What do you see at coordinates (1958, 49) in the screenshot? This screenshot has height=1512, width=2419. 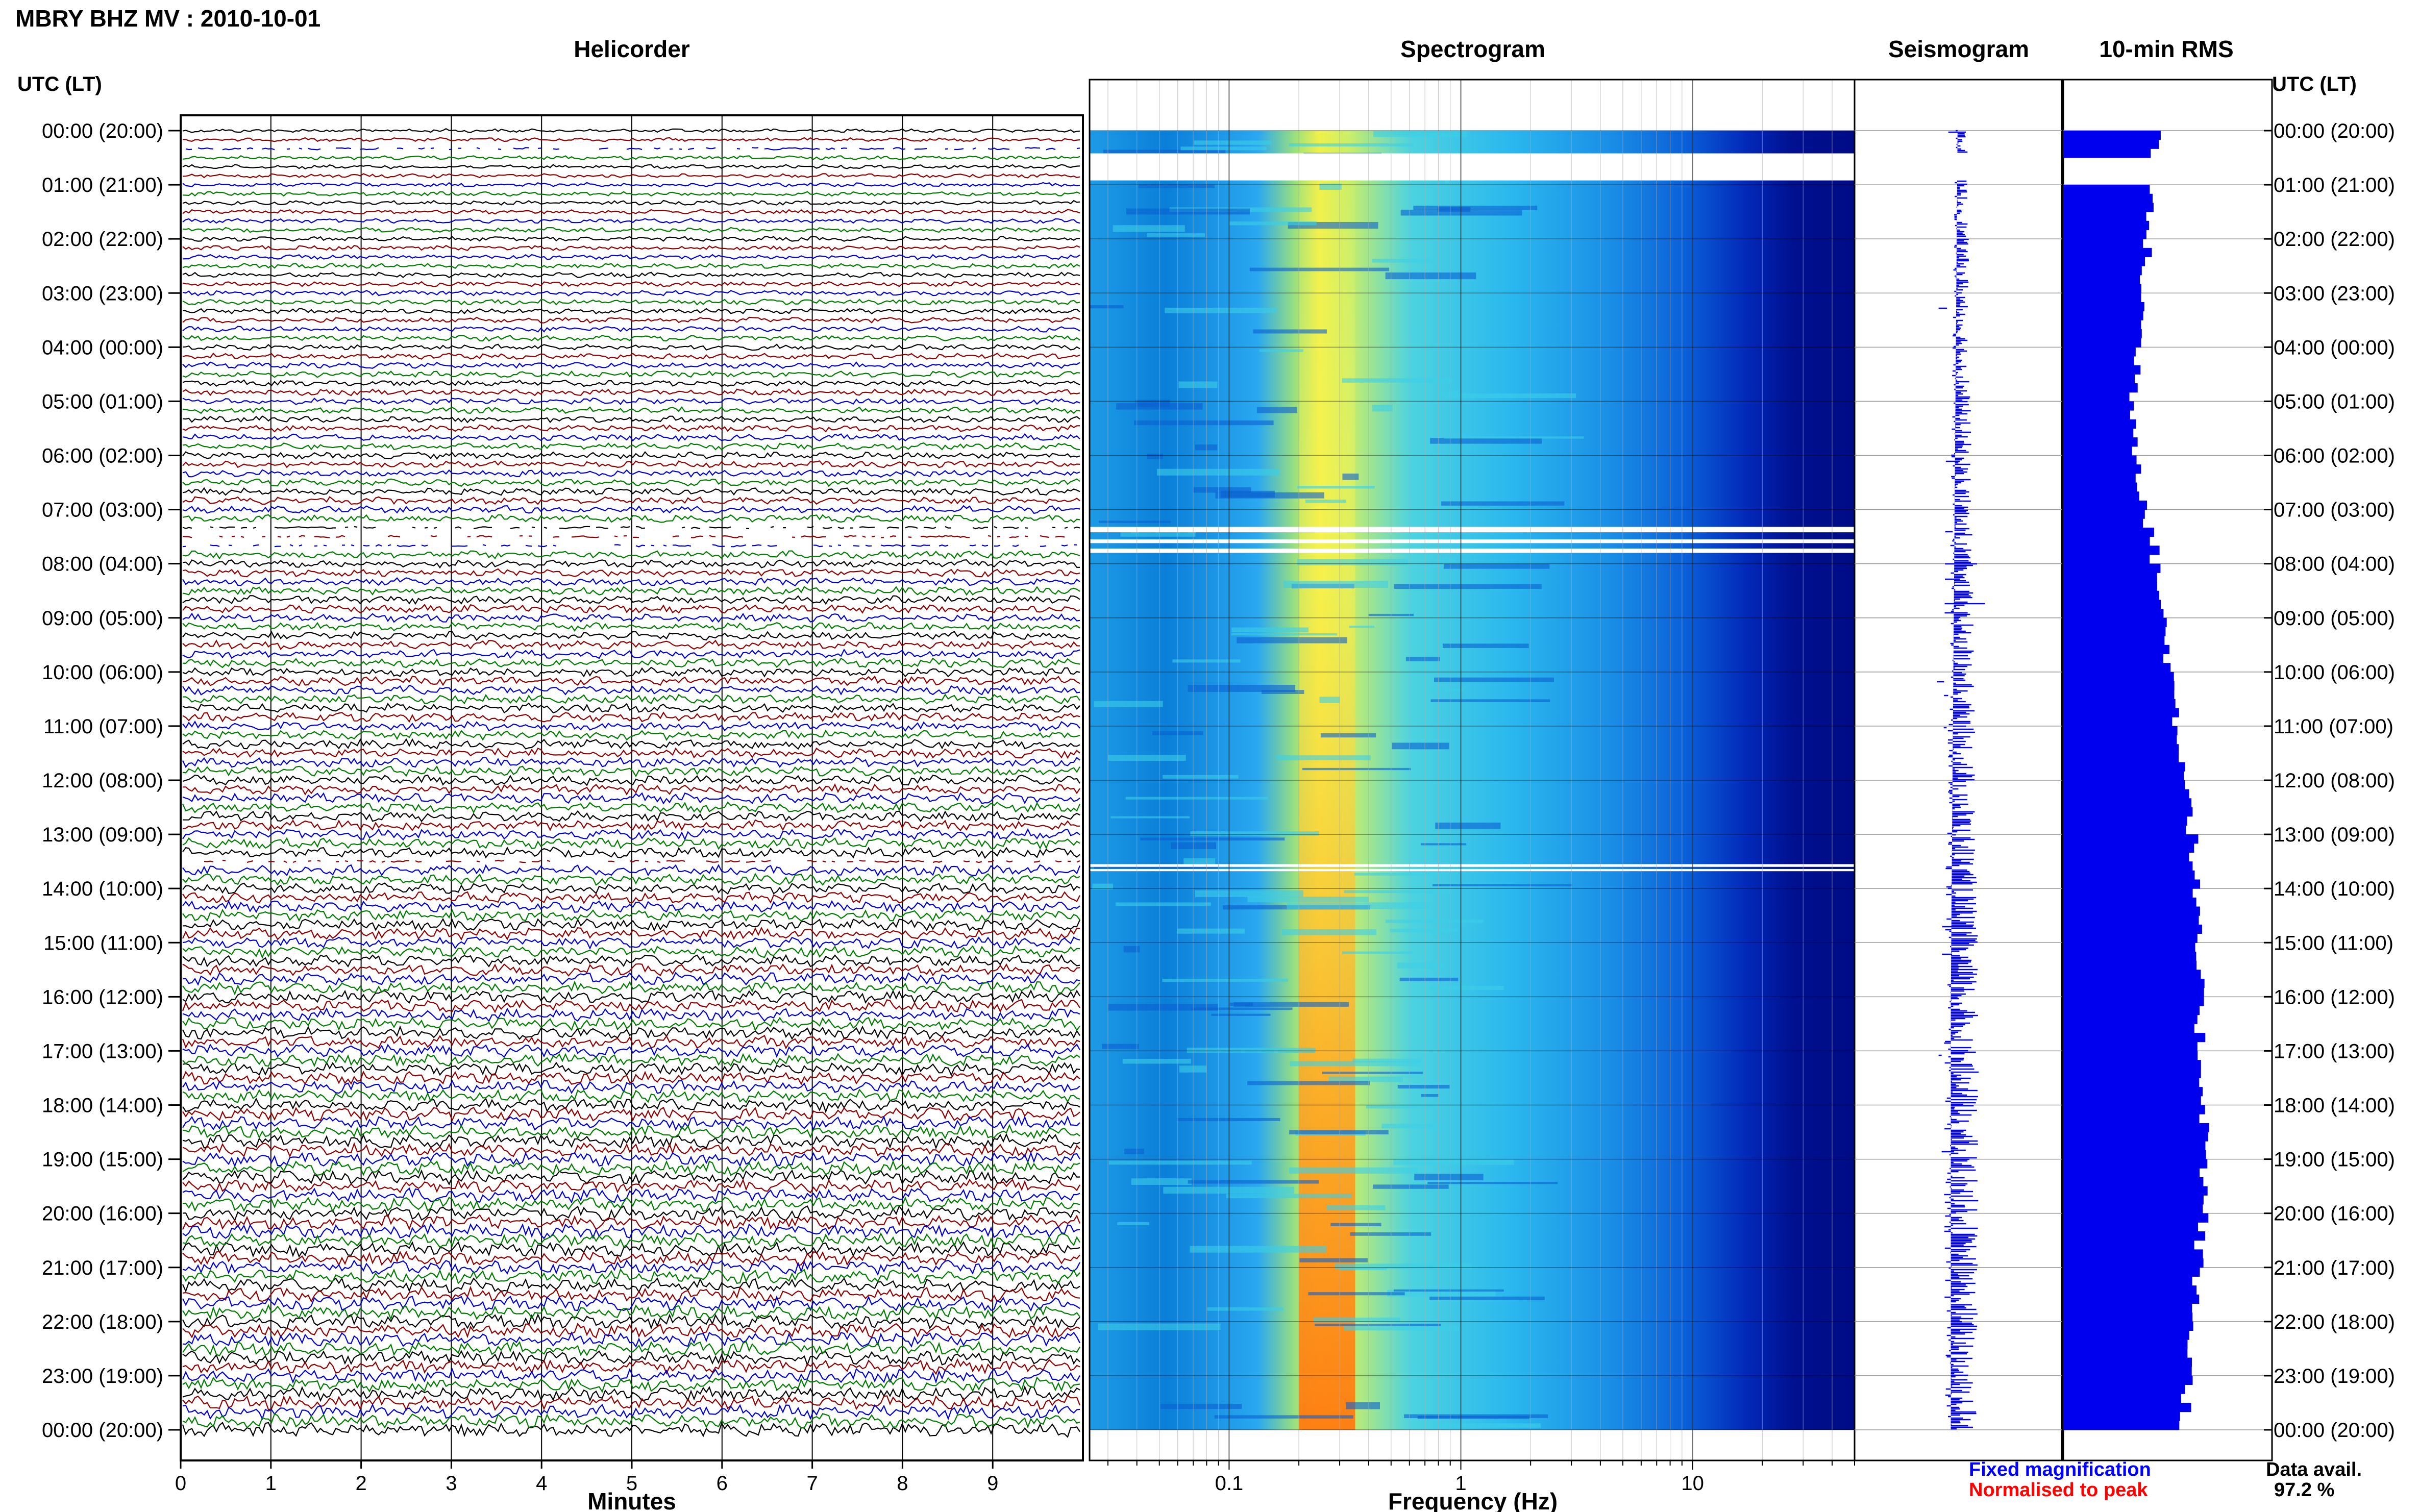 I see `seismogram-title: Seismogram` at bounding box center [1958, 49].